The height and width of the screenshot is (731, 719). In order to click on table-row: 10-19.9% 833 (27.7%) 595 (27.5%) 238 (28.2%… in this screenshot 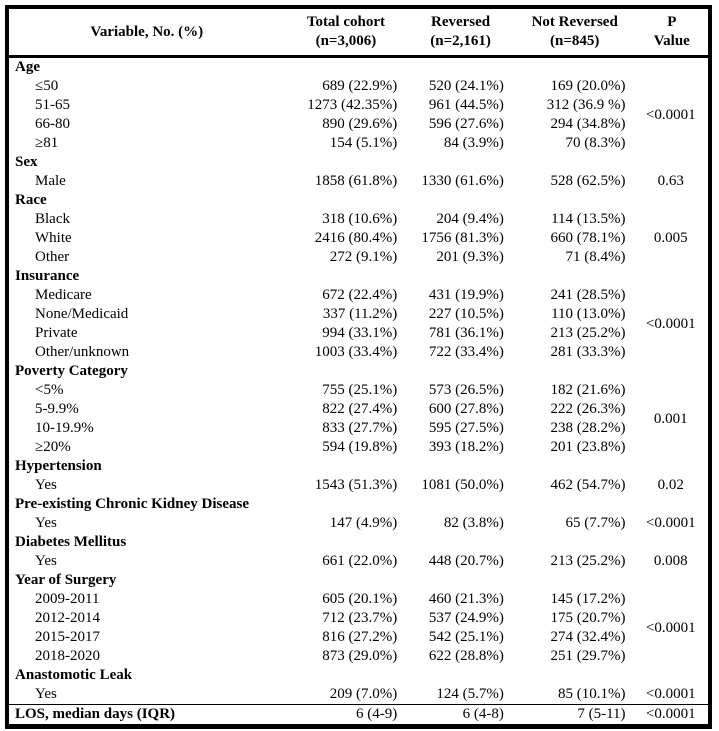, I will do `click(358, 428)`.